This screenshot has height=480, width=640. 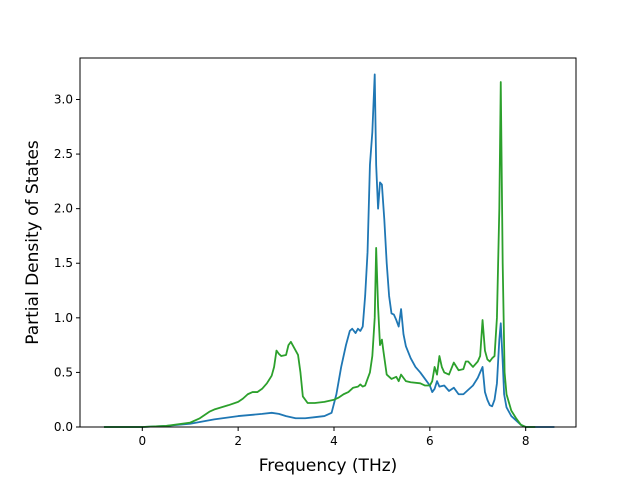 I want to click on x-tick-label: 6, so click(x=430, y=441).